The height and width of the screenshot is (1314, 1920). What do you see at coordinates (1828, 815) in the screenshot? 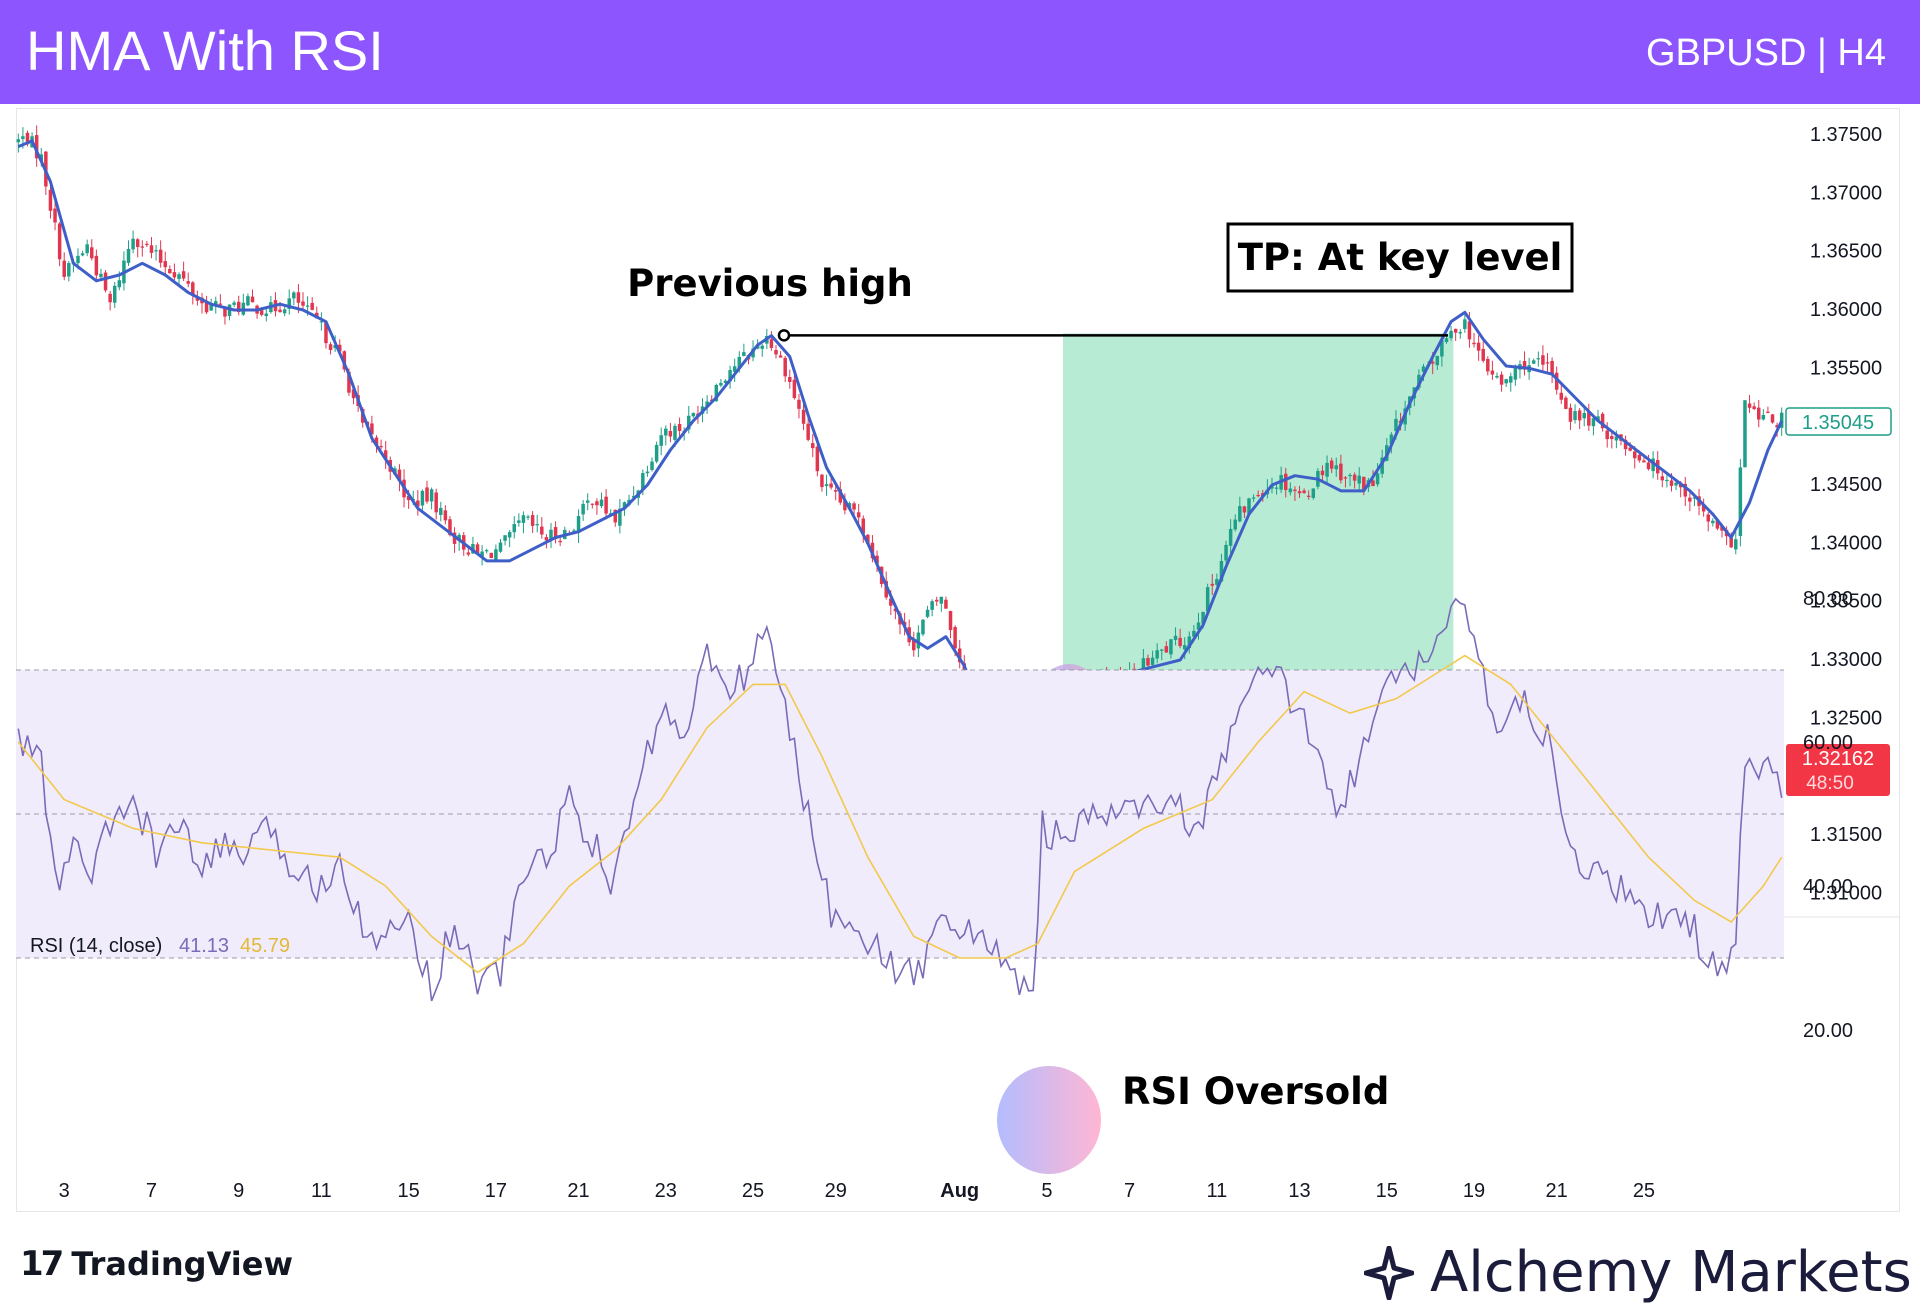
I see `rsi-axis: 80.00 60.00 40.00 20.00` at bounding box center [1828, 815].